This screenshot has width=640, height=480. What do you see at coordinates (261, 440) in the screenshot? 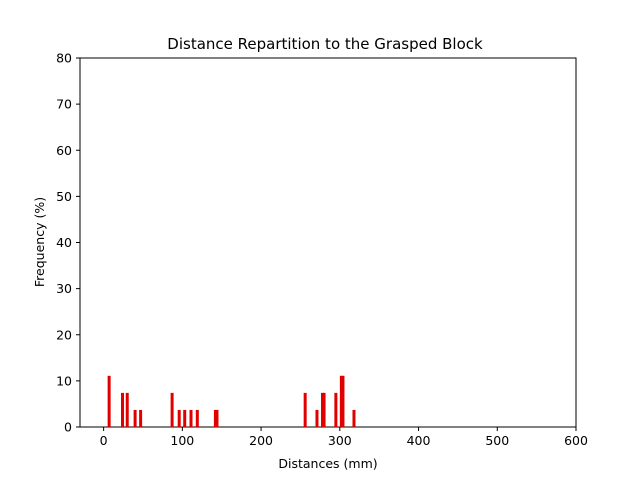
I see `x-tick-label-200: 200` at bounding box center [261, 440].